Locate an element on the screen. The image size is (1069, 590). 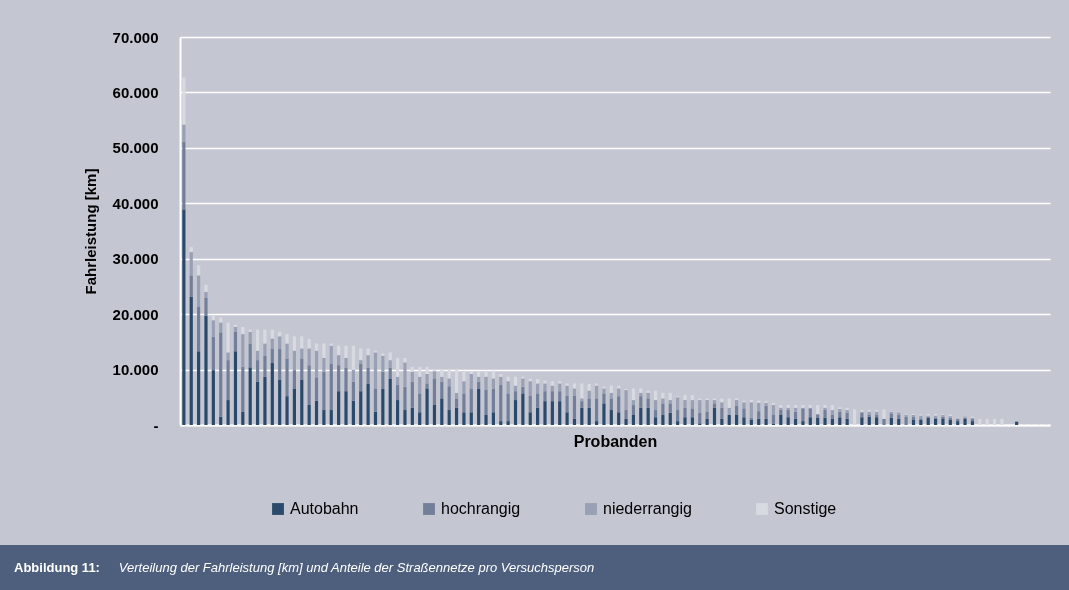
y-tick-label: 30.000 is located at coordinates (135, 259).